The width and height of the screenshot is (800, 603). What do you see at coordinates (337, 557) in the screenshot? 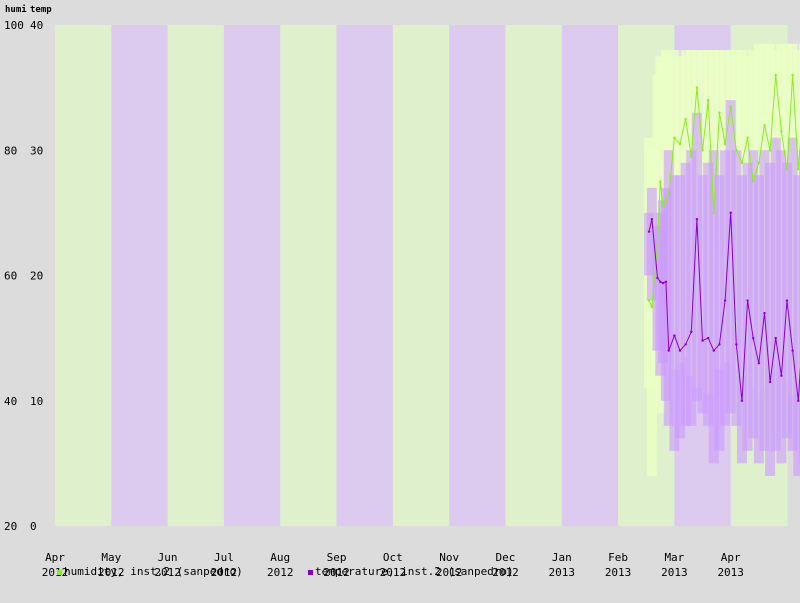
I see `x-tick-month: Sep` at bounding box center [337, 557].